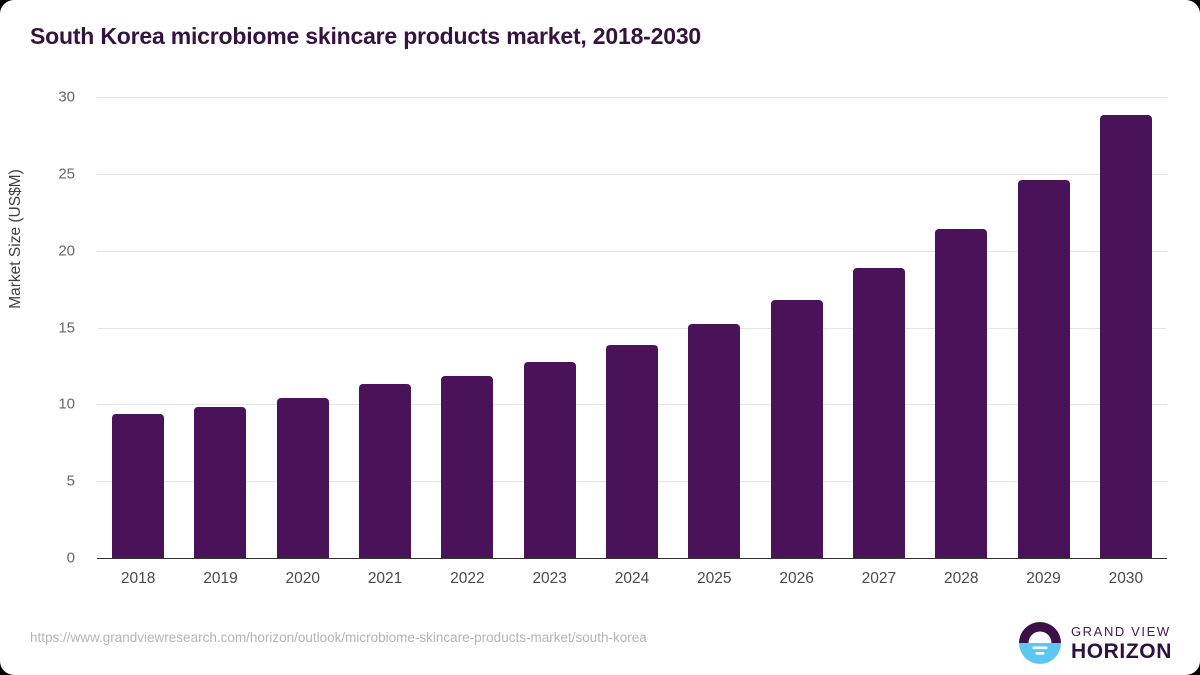 The height and width of the screenshot is (675, 1200). Describe the element at coordinates (549, 460) in the screenshot. I see `bar-2023` at that location.